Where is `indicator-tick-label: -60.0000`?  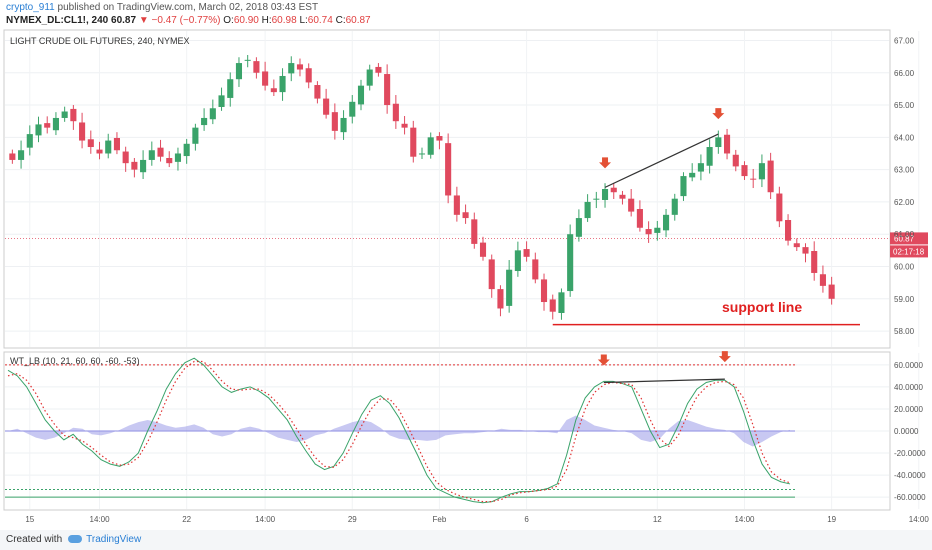
indicator-tick-label: -60.0000 is located at coordinates (910, 497).